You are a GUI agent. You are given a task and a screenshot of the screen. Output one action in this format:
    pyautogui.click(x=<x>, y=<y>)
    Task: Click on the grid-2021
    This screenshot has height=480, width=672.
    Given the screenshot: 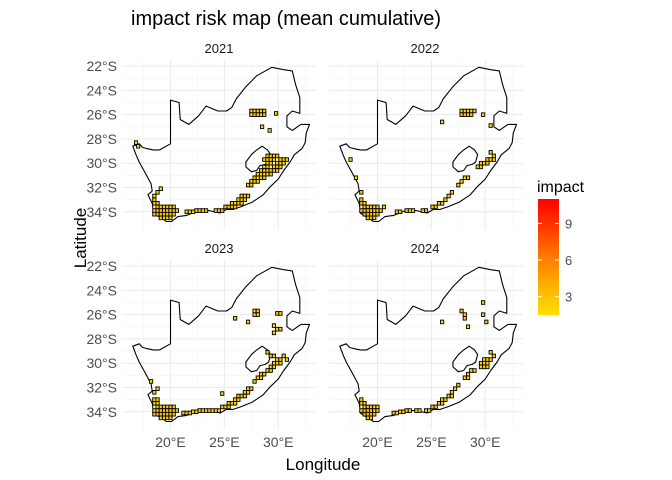 What is the action you would take?
    pyautogui.click(x=219, y=145)
    